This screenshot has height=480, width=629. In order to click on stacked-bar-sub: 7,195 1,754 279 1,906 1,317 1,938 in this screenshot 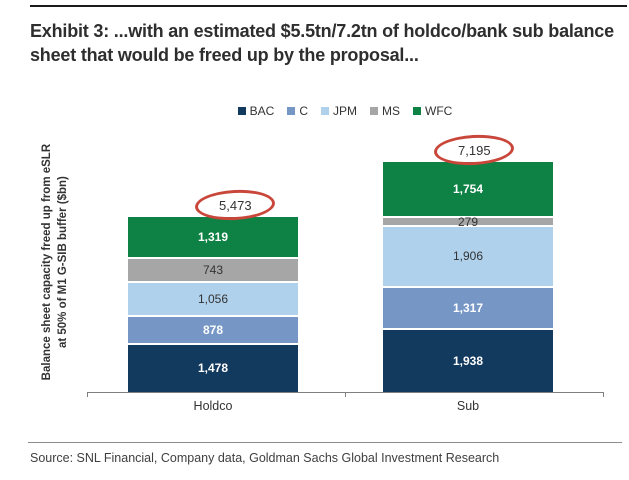, I will do `click(468, 262)`.